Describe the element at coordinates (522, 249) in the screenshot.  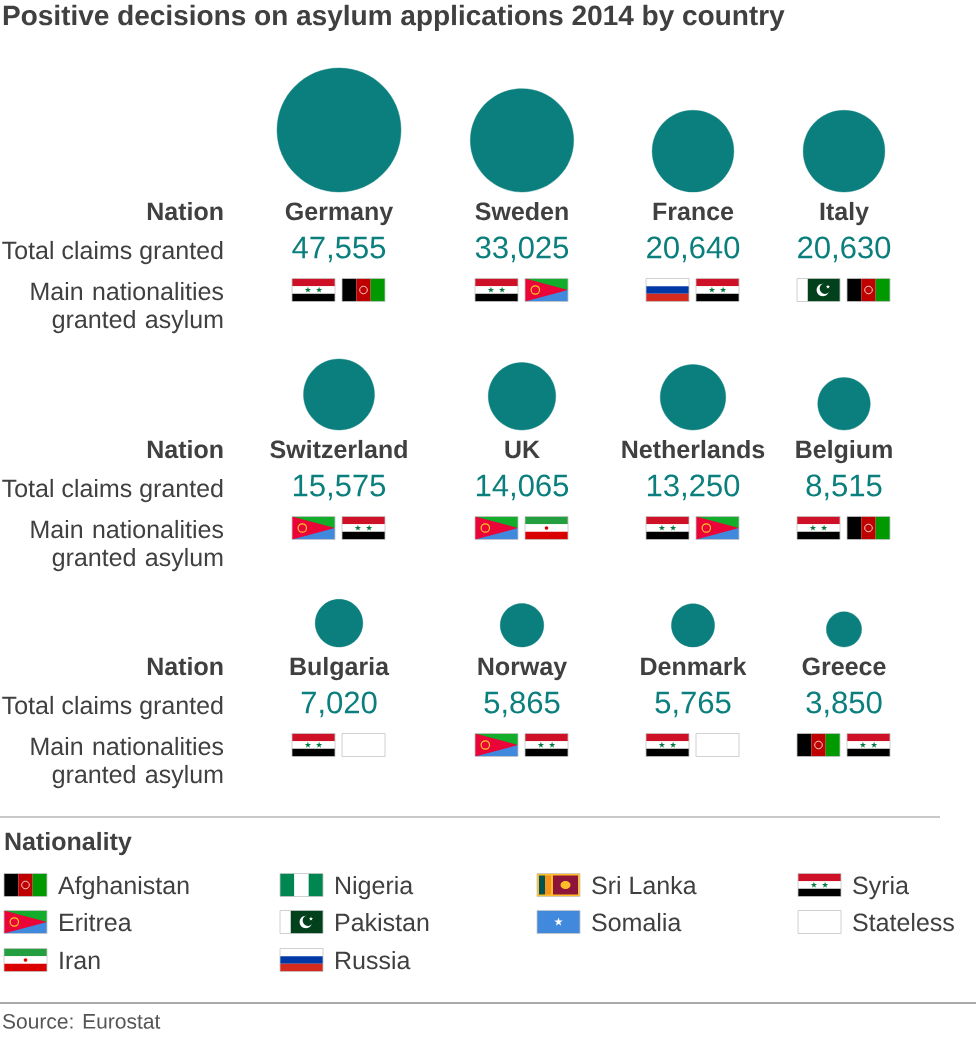
I see `data-label: 33,025` at that location.